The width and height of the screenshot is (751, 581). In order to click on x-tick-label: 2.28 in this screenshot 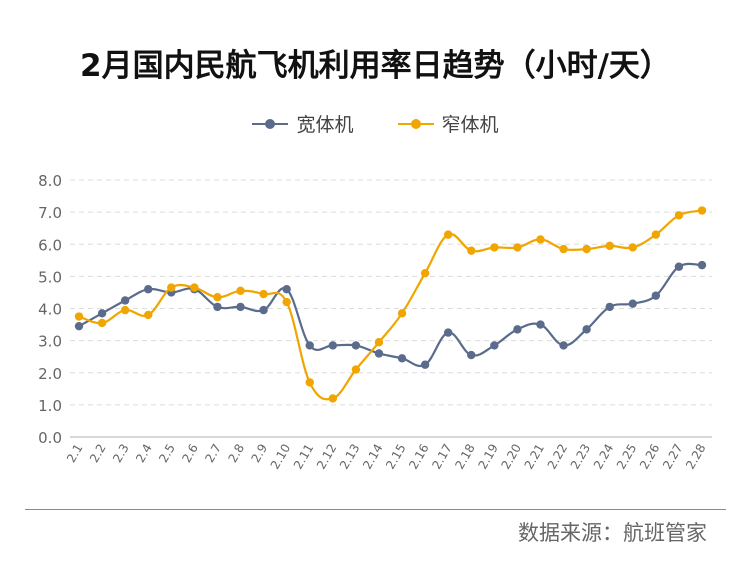, I will do `click(695, 457)`.